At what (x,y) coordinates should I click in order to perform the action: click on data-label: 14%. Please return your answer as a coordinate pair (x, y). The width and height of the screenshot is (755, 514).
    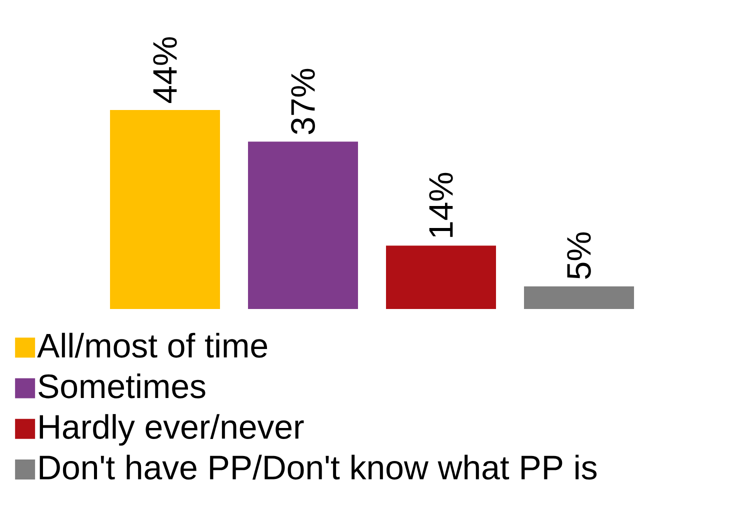
    Looking at the image, I should click on (441, 204).